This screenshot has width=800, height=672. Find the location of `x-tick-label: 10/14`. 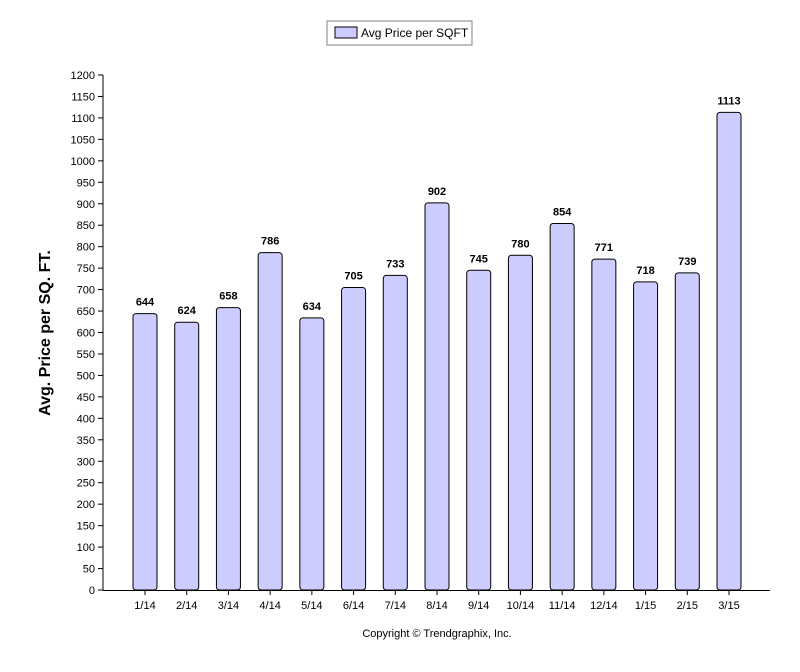

x-tick-label: 10/14 is located at coordinates (521, 606).